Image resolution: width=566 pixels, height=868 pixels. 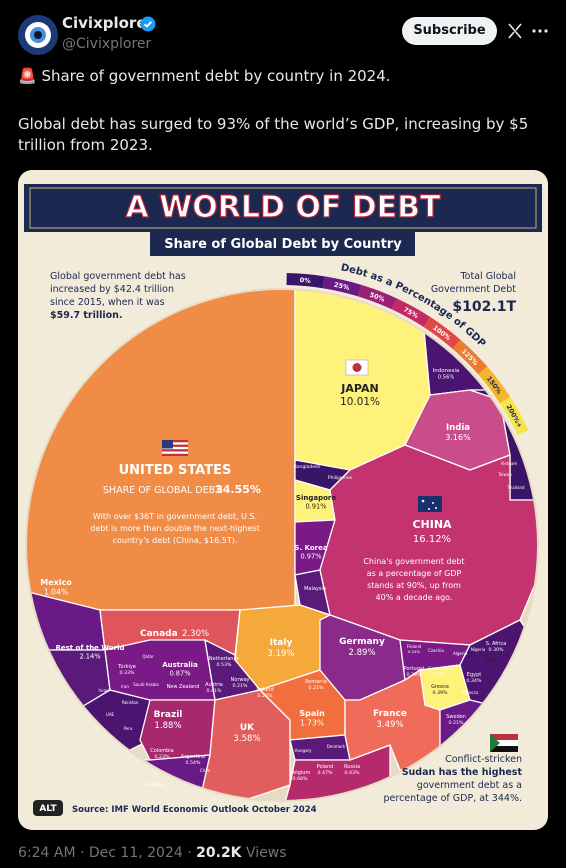 What do you see at coordinates (104, 690) in the screenshot?
I see `country-name: Israel` at bounding box center [104, 690].